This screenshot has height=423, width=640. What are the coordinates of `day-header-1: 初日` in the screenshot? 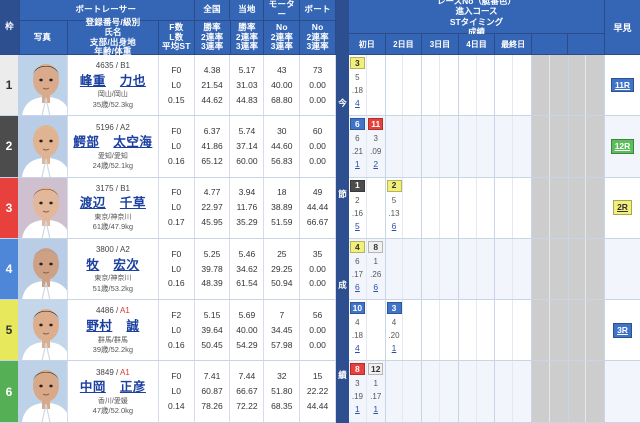 It's located at (367, 44).